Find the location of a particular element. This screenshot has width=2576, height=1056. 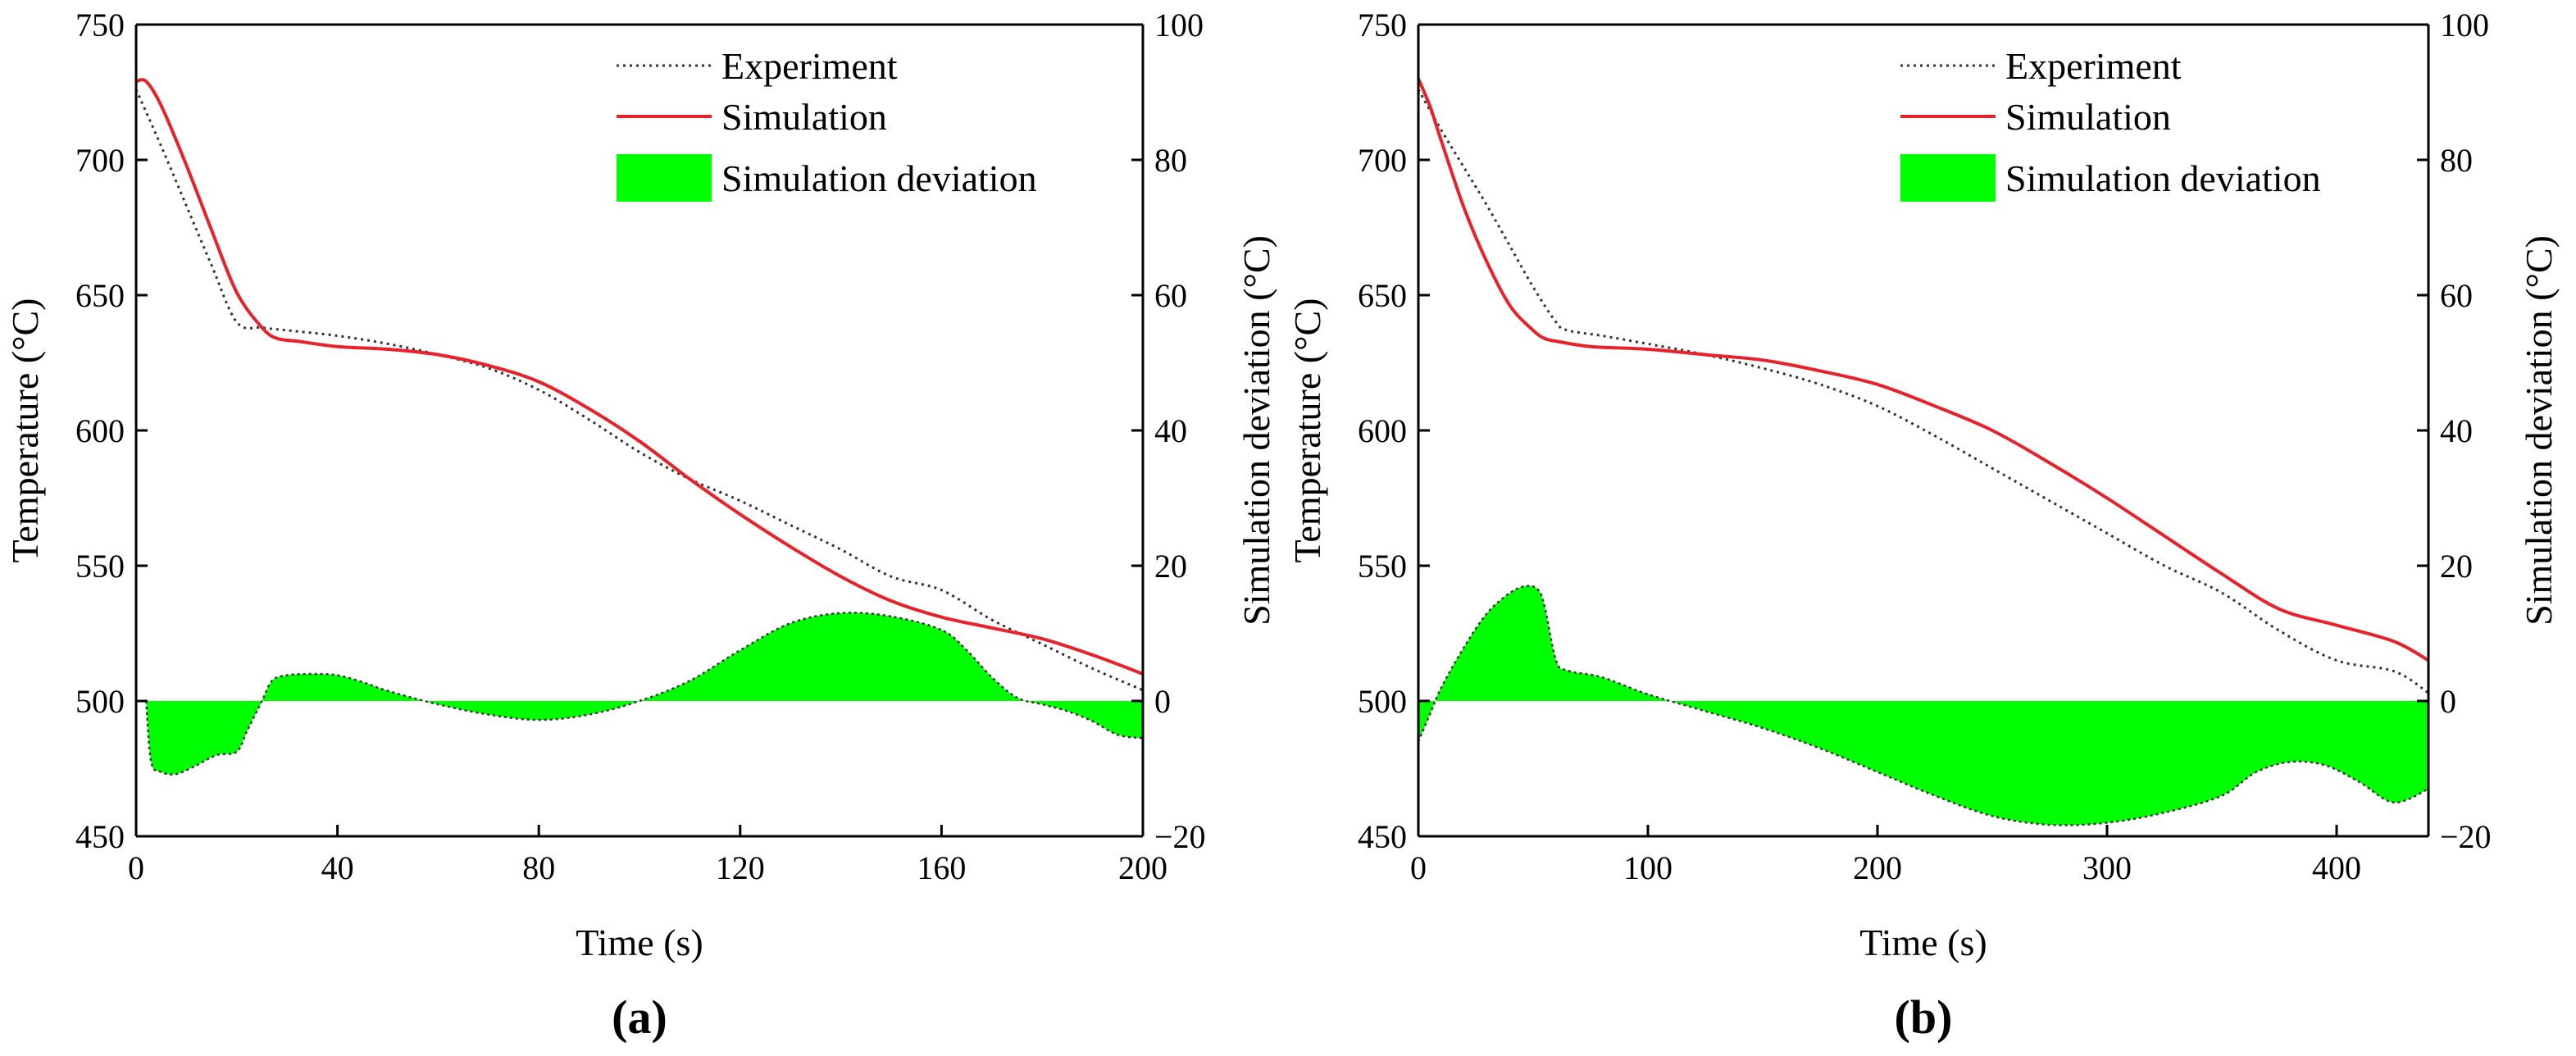

x-tick-label: 40 is located at coordinates (337, 867).